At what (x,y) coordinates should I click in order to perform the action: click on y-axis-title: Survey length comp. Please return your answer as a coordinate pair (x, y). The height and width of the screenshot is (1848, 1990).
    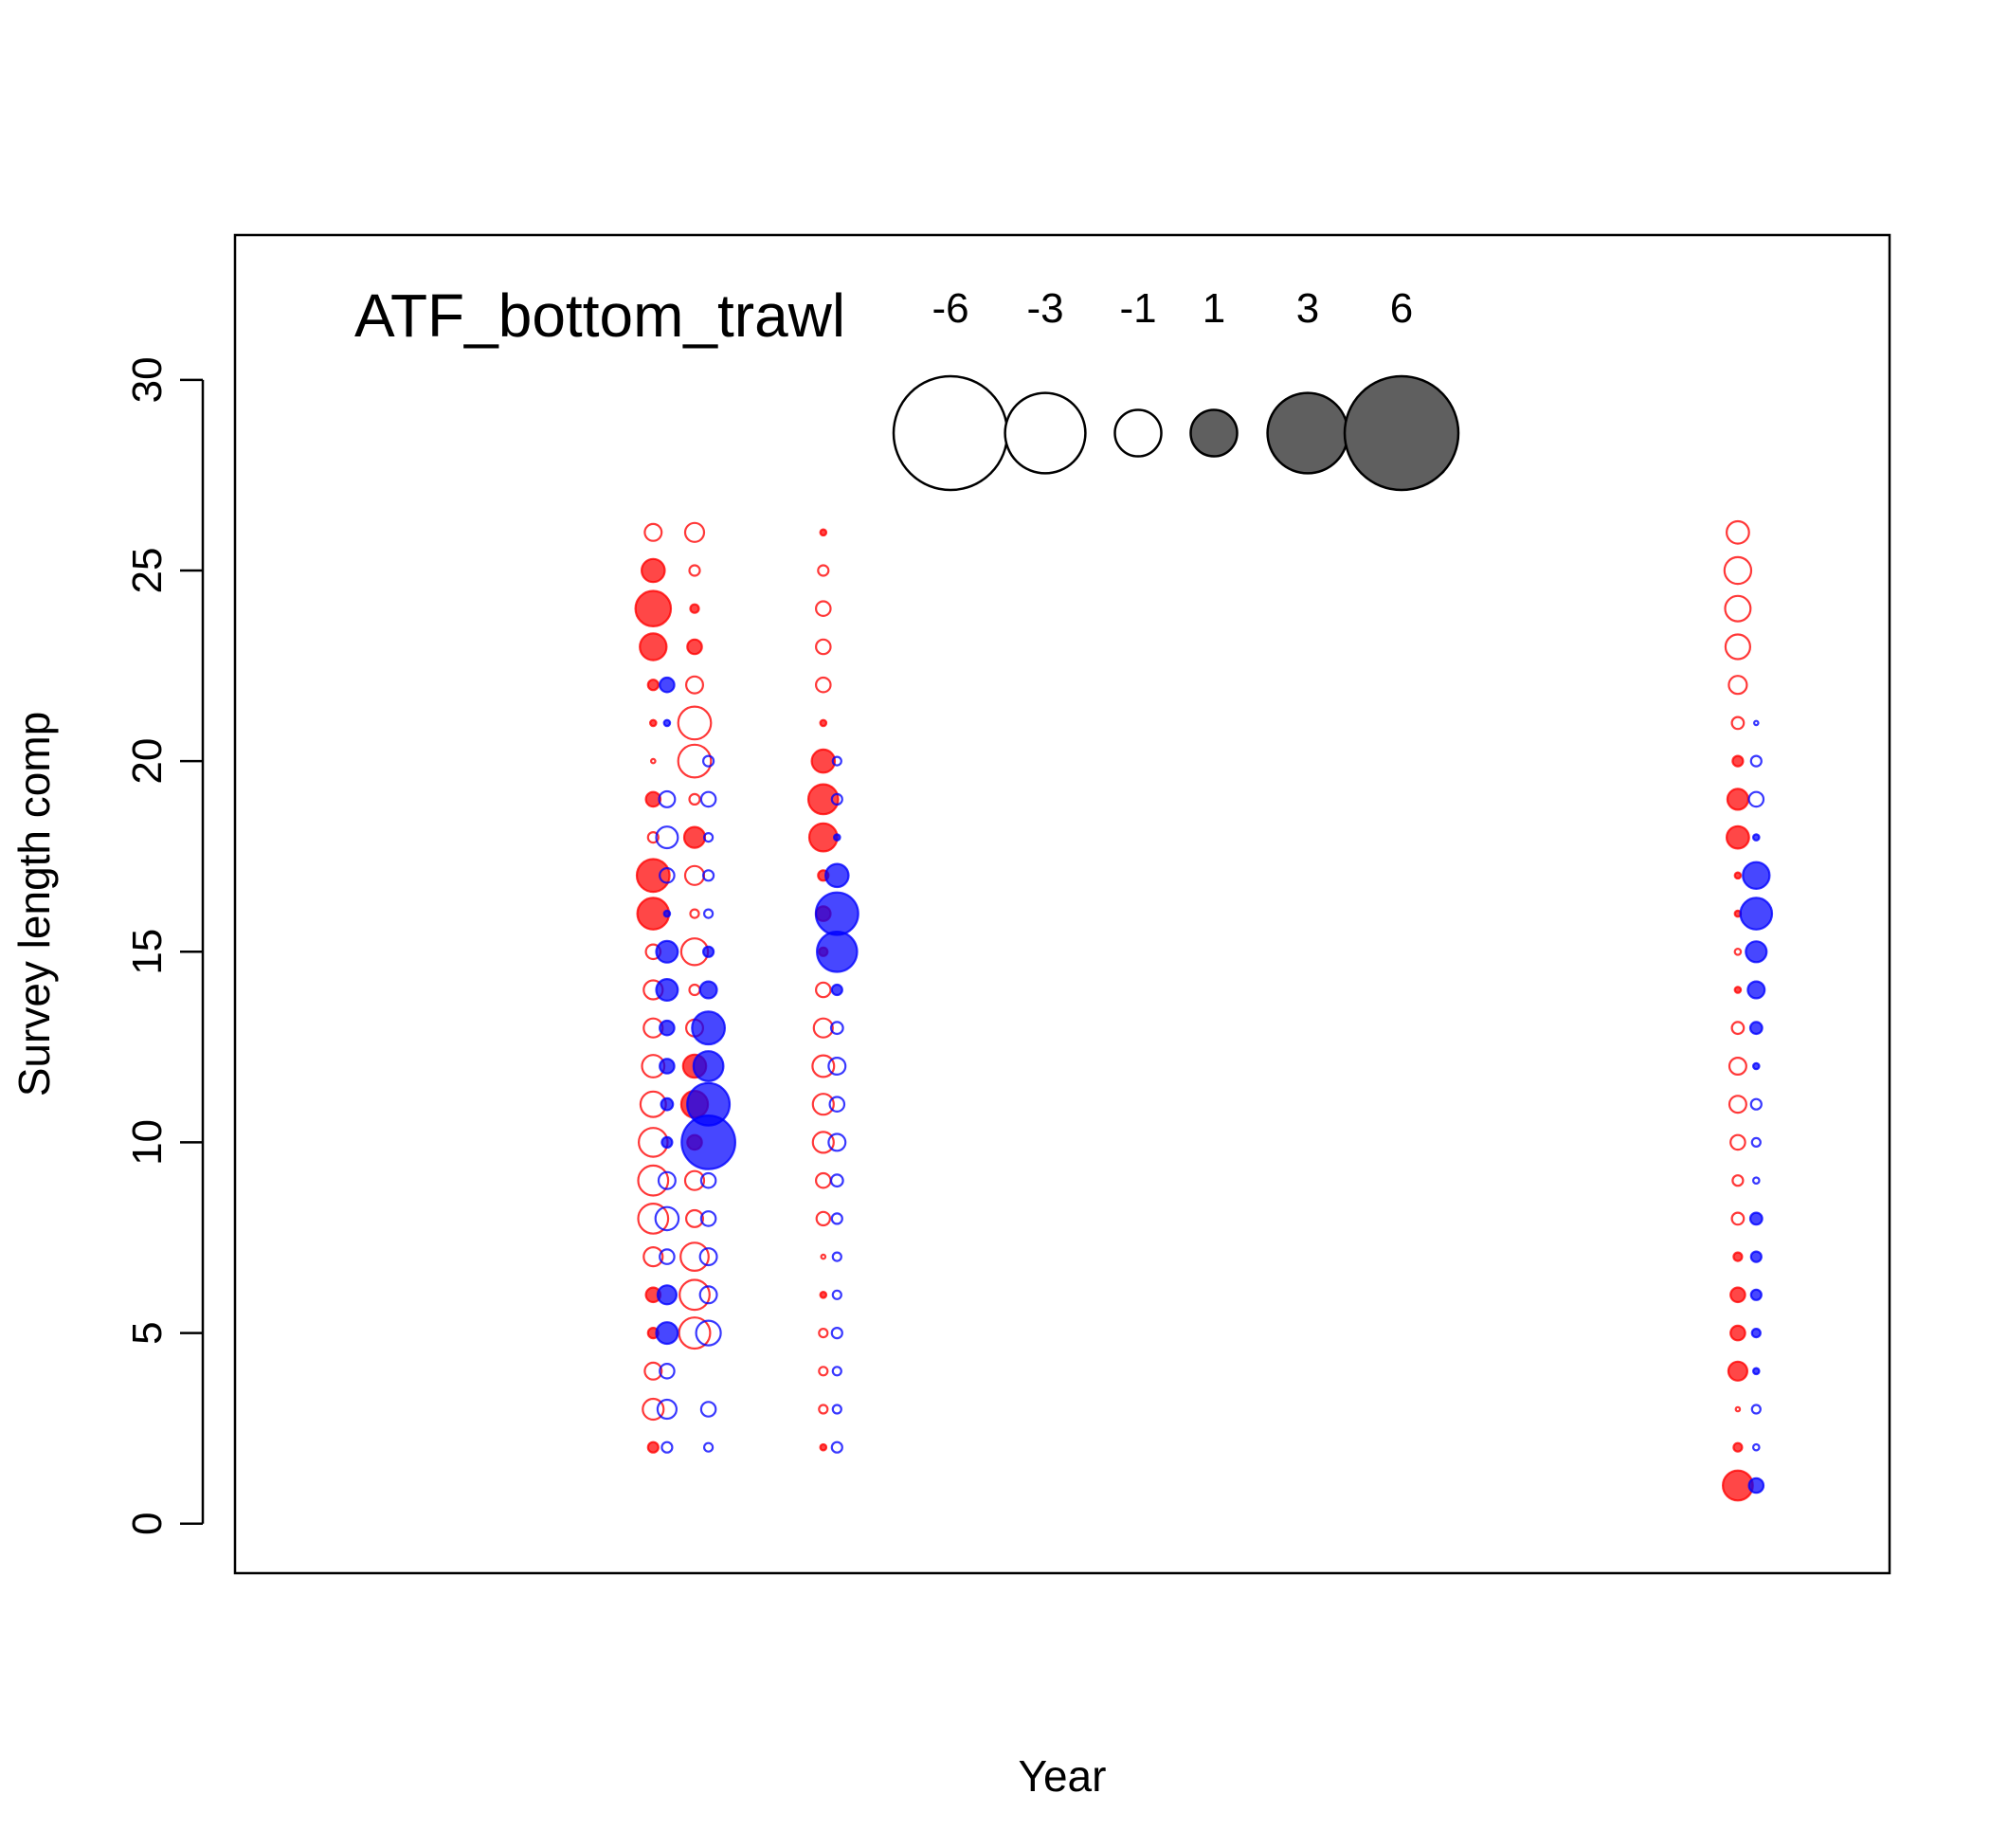
    Looking at the image, I should click on (34, 904).